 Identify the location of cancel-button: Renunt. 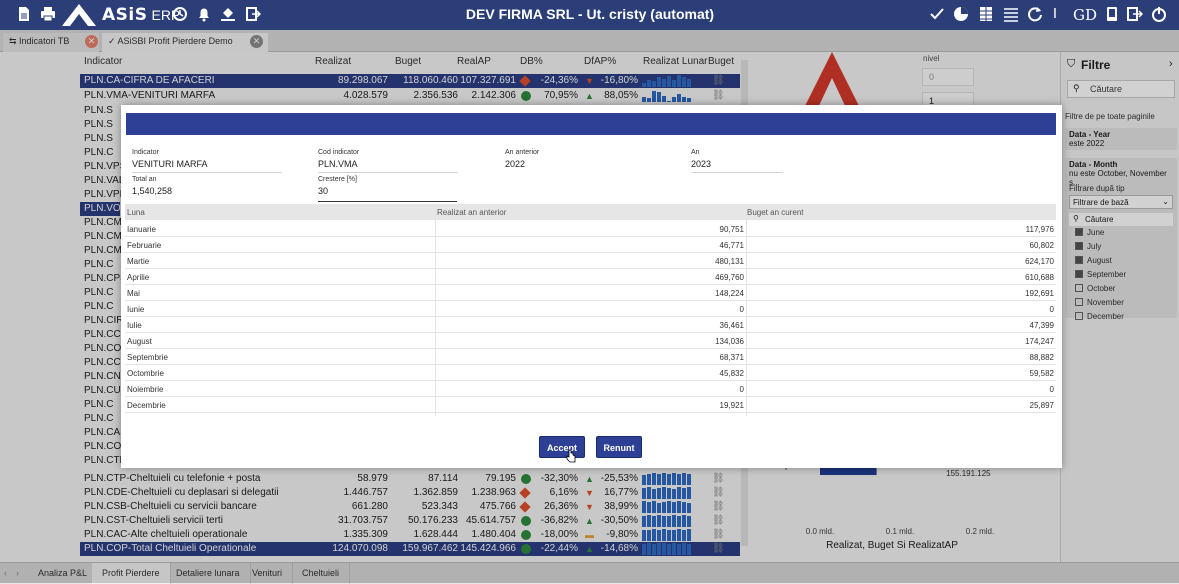
(619, 447).